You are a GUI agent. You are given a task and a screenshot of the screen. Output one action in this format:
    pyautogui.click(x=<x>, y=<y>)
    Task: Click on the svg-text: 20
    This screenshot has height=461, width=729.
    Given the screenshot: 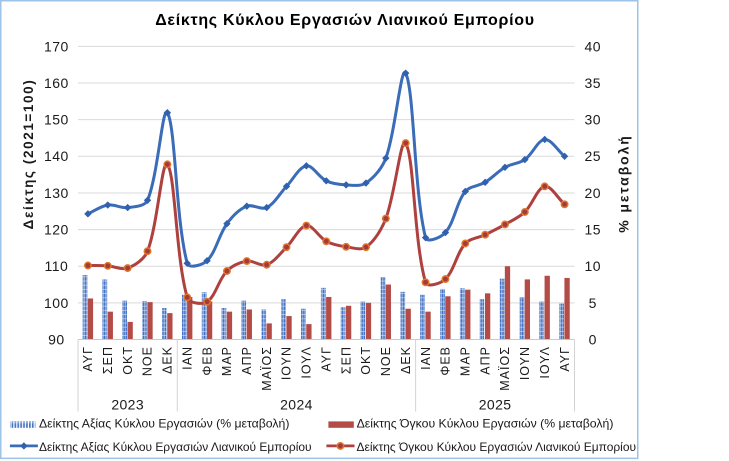 What is the action you would take?
    pyautogui.click(x=593, y=193)
    